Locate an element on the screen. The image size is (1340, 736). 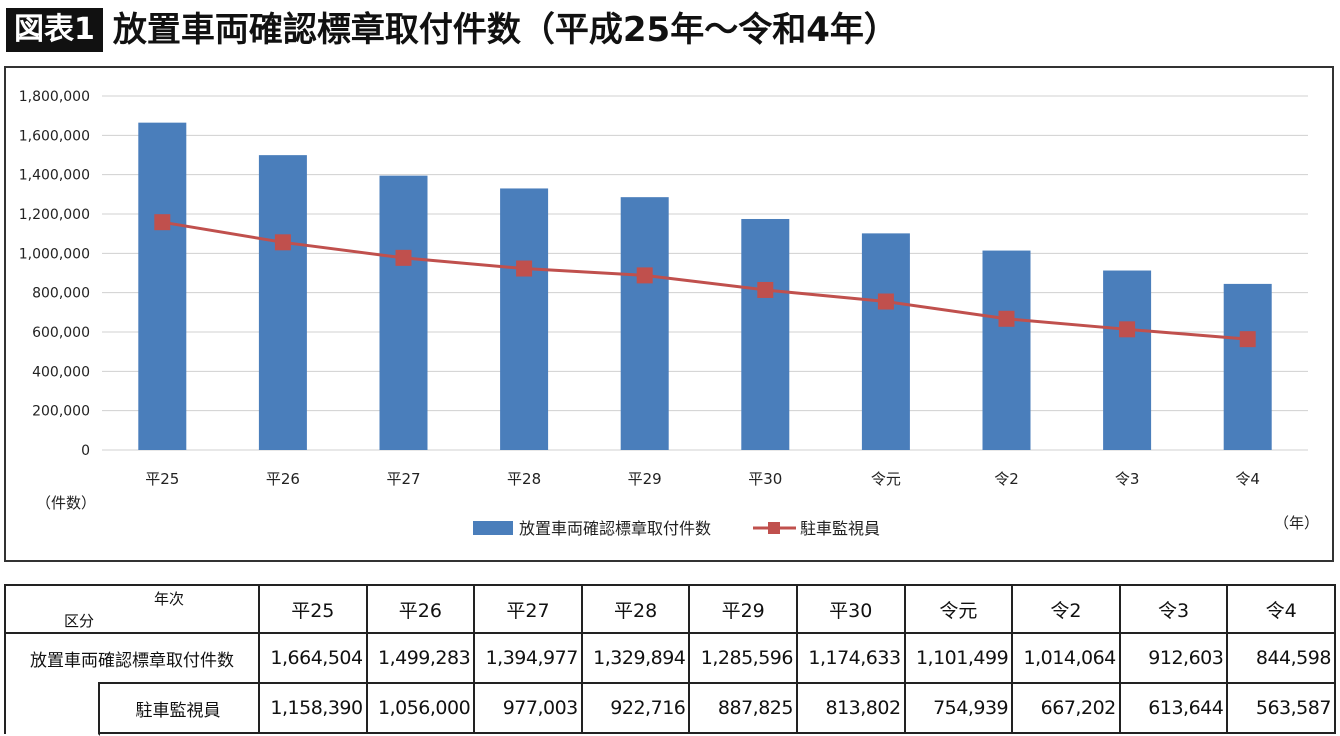
column-header: 令元 is located at coordinates (958, 609).